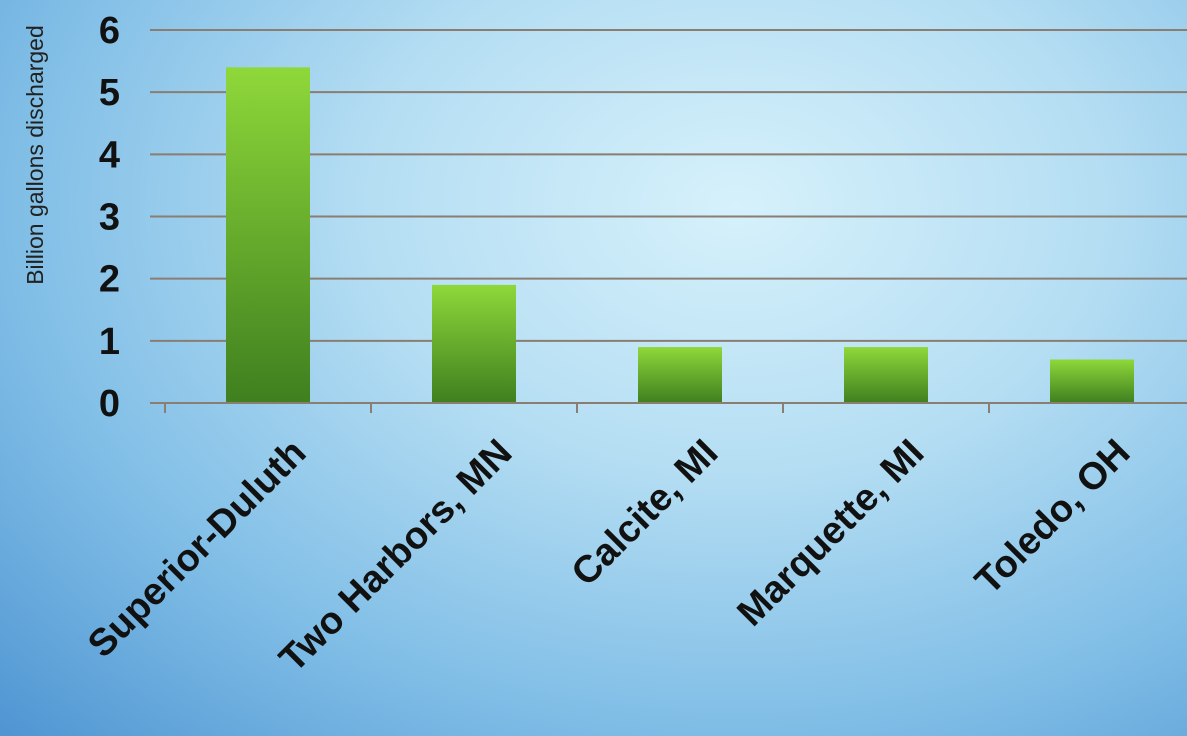 The width and height of the screenshot is (1187, 736). What do you see at coordinates (109, 342) in the screenshot?
I see `y-tick-label: 1` at bounding box center [109, 342].